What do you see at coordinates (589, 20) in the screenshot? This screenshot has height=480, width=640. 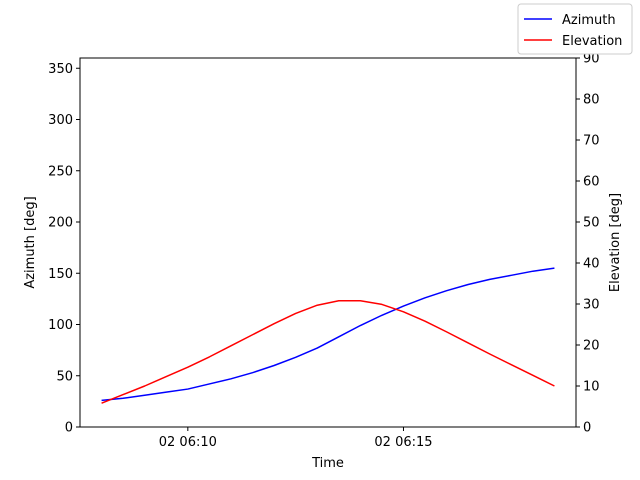 I see `legend-label-azimuth: Azimuth` at bounding box center [589, 20].